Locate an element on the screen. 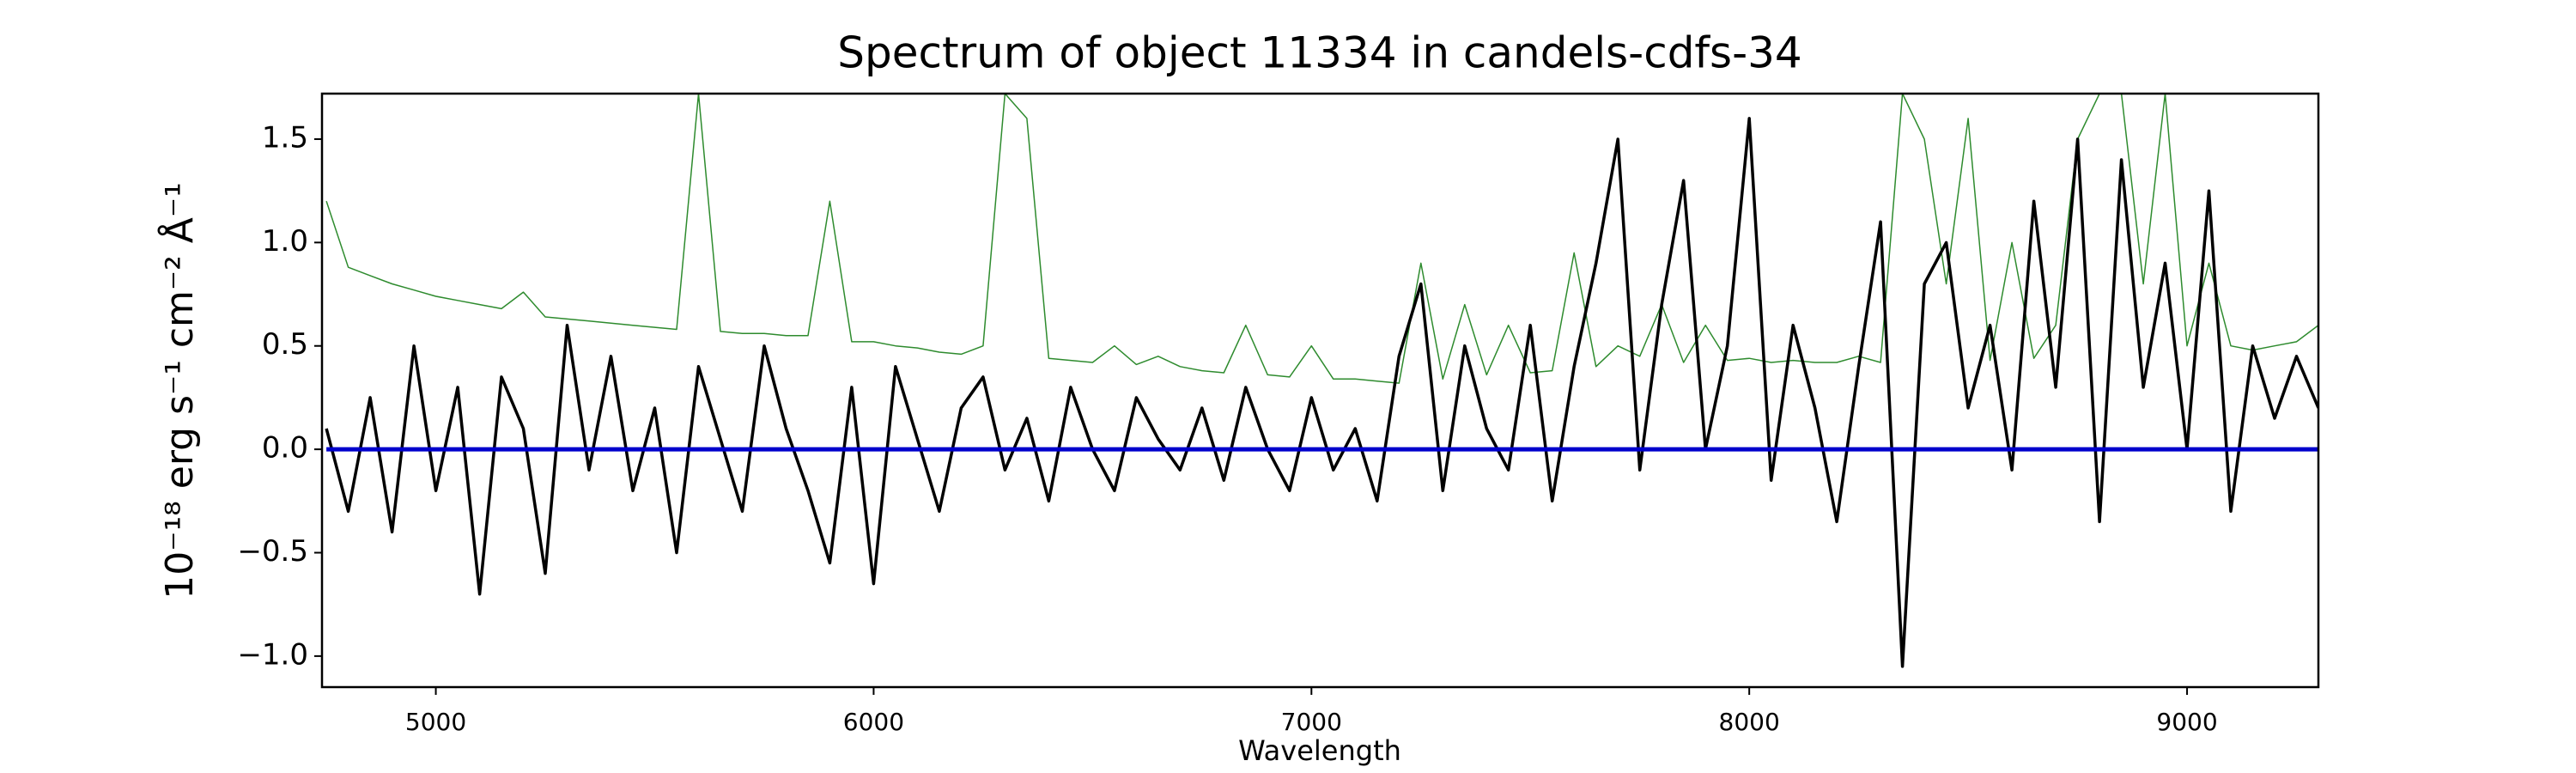 This screenshot has width=2576, height=773. y-tick-label: −1.0 is located at coordinates (272, 654).